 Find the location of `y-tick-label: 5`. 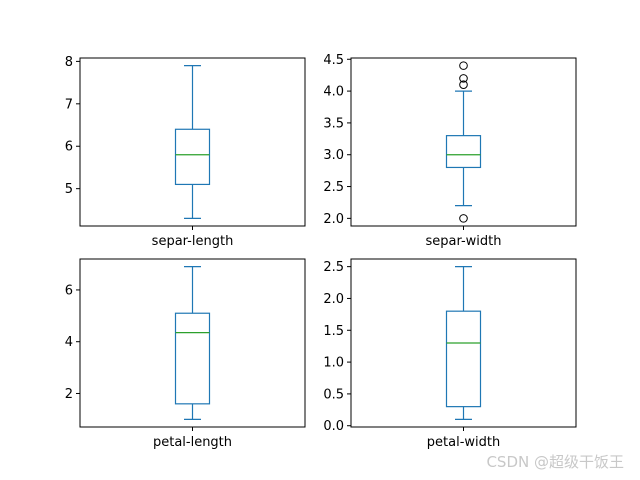

y-tick-label: 5 is located at coordinates (69, 189).